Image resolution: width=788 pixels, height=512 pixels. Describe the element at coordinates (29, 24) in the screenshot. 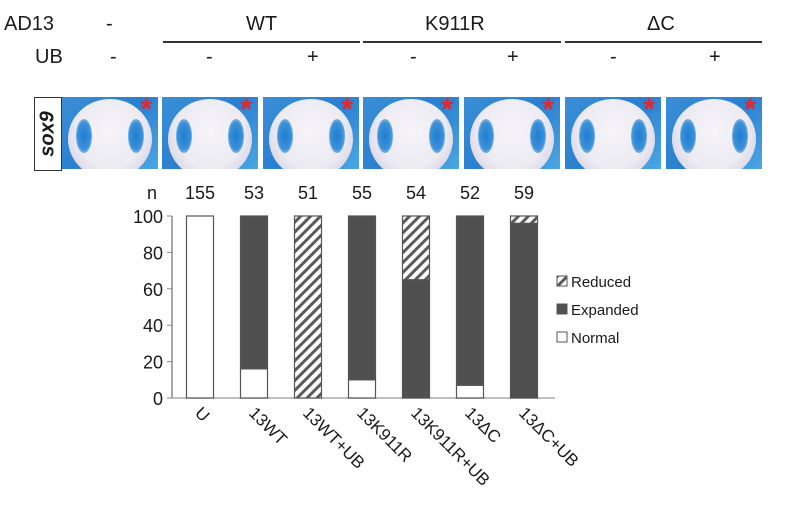

I see `ad13-row-label: AD13` at that location.